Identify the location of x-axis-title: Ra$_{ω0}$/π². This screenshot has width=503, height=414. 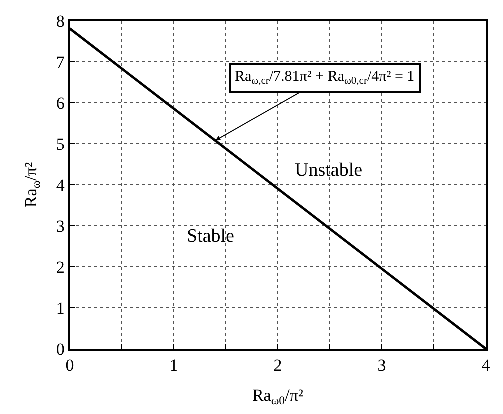
(278, 397).